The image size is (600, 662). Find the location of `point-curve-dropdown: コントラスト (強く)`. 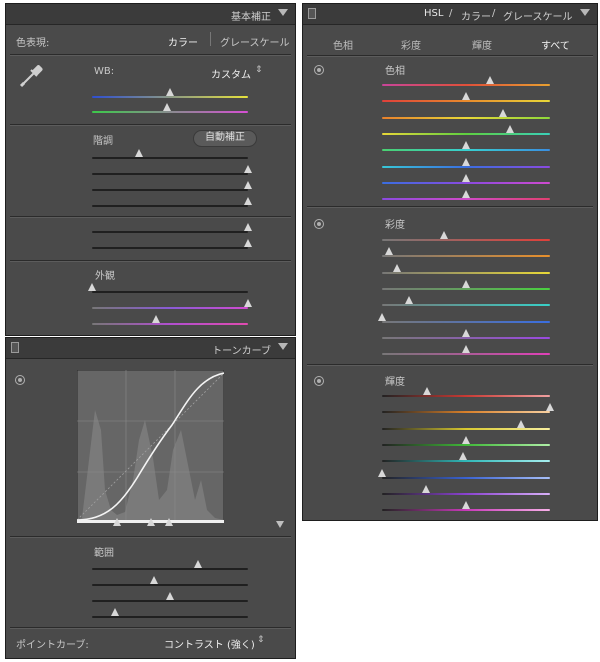

point-curve-dropdown: コントラスト (強く) is located at coordinates (209, 645).